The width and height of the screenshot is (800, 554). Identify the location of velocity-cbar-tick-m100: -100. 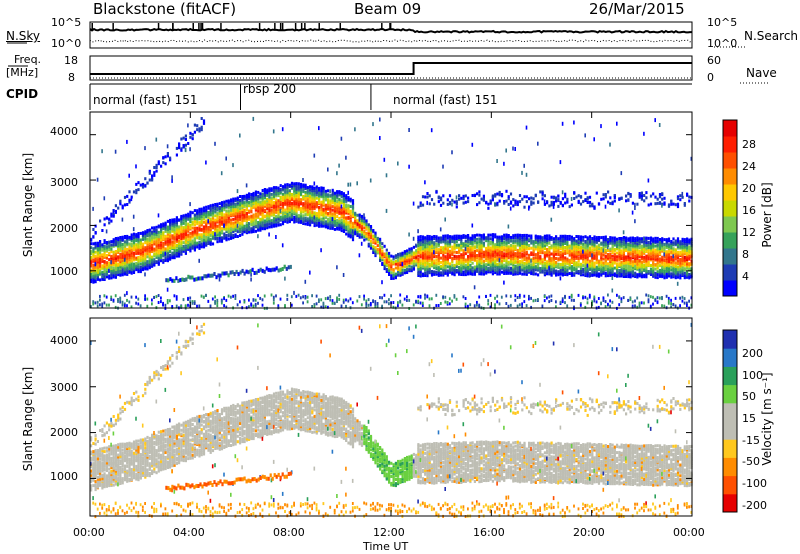
(754, 483).